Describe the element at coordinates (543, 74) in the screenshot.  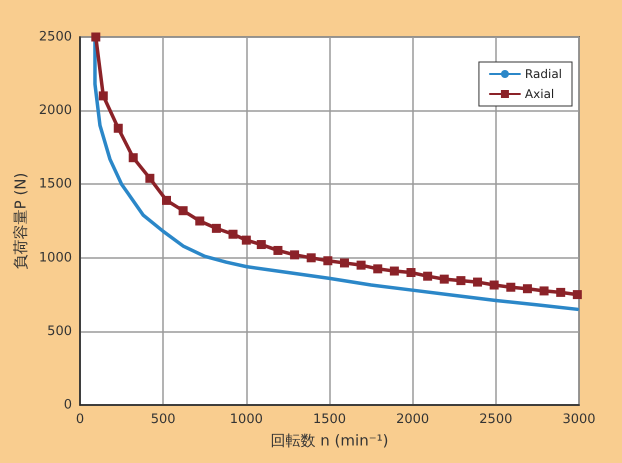
I see `legend-label: Radial` at that location.